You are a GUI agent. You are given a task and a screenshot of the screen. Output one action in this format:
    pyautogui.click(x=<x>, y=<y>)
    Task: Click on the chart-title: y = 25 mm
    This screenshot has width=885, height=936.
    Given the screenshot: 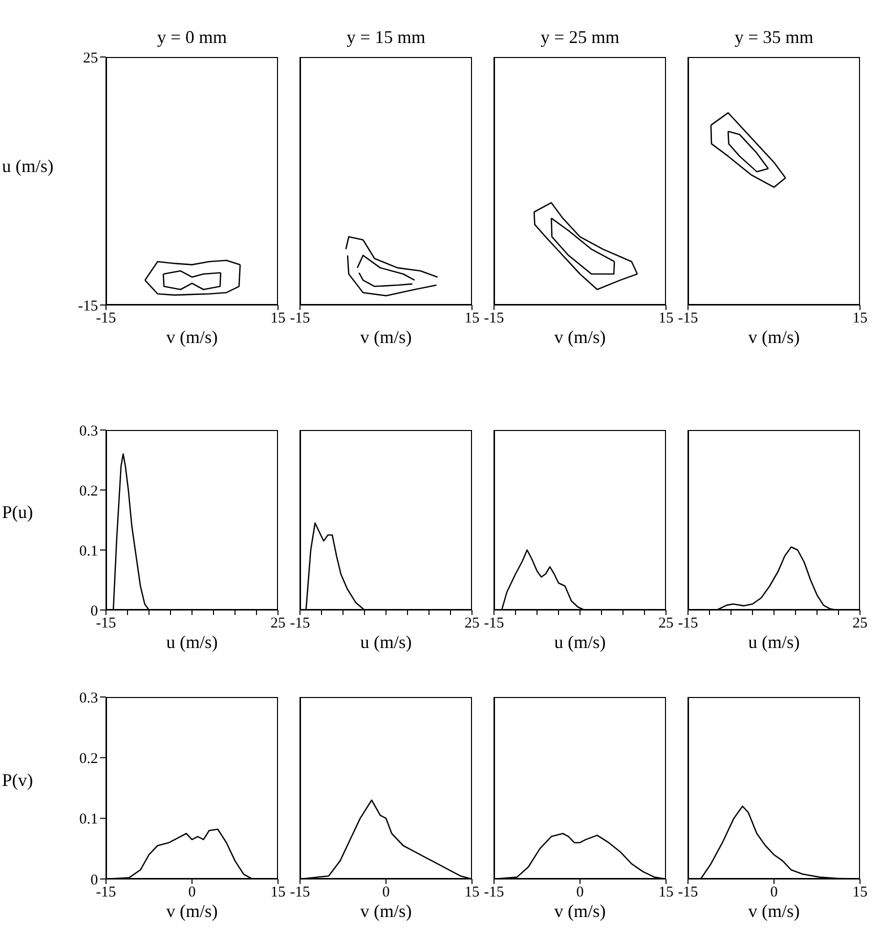 What is the action you would take?
    pyautogui.click(x=580, y=37)
    